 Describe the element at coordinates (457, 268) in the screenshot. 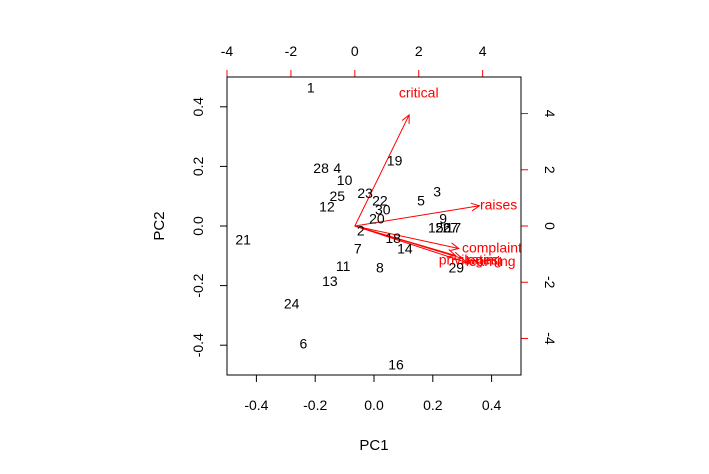

I see `point-label: 29` at that location.